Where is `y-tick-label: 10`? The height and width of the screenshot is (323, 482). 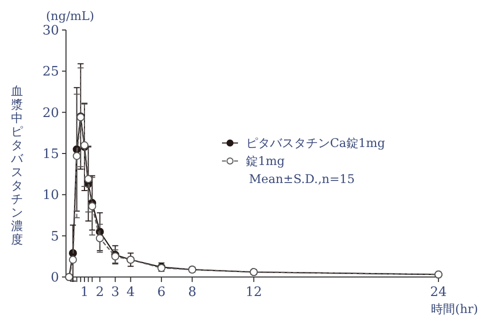 y-tick-label: 10 is located at coordinates (50, 196).